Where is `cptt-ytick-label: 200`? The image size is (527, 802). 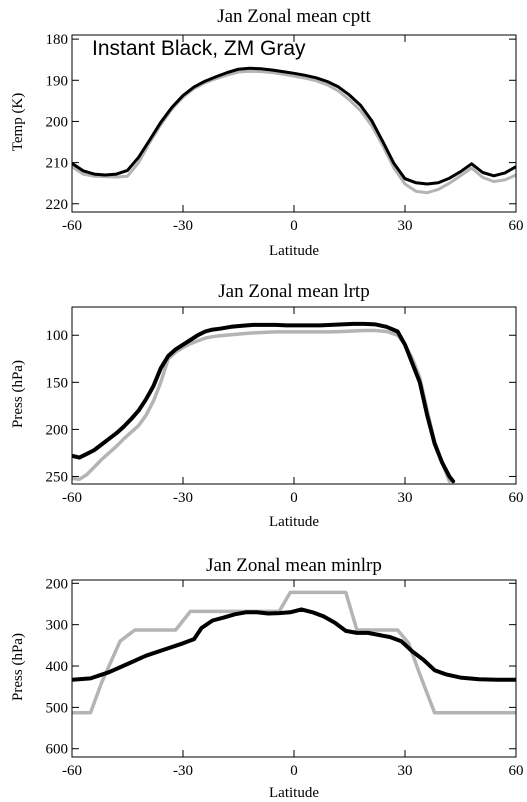 cptt-ytick-label: 200 is located at coordinates (57, 122).